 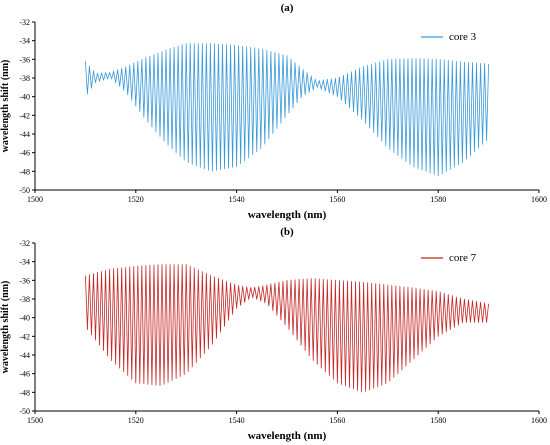 I want to click on panel-label: (a), so click(x=287, y=8).